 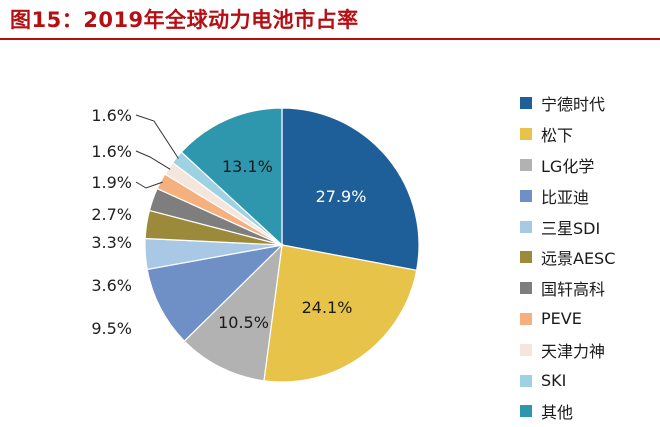 What do you see at coordinates (243, 322) in the screenshot?
I see `data-label-2: 10.5%` at bounding box center [243, 322].